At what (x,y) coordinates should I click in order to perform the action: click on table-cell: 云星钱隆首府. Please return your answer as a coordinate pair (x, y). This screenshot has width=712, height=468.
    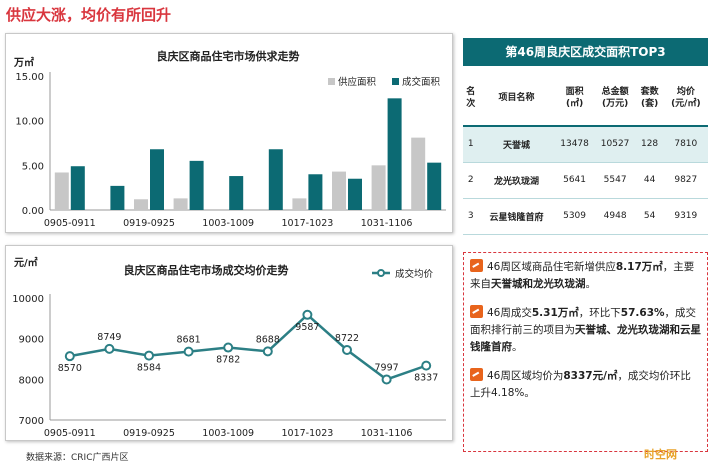
    Looking at the image, I should click on (516, 216).